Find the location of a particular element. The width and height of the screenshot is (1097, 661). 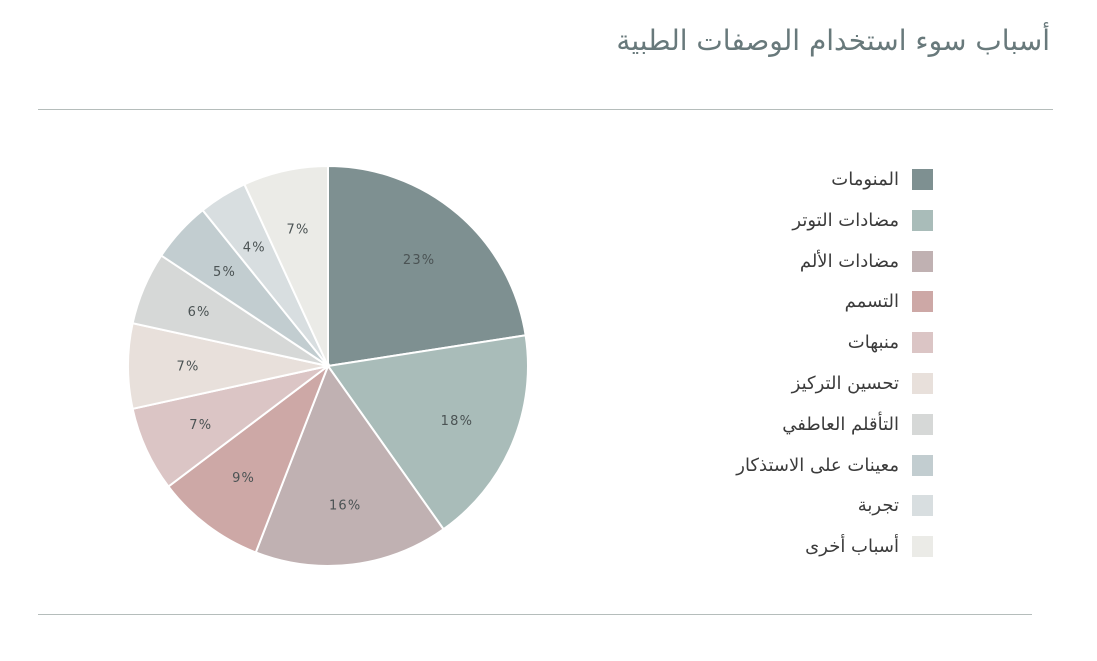

legend-item-label: تجربة is located at coordinates (878, 506).